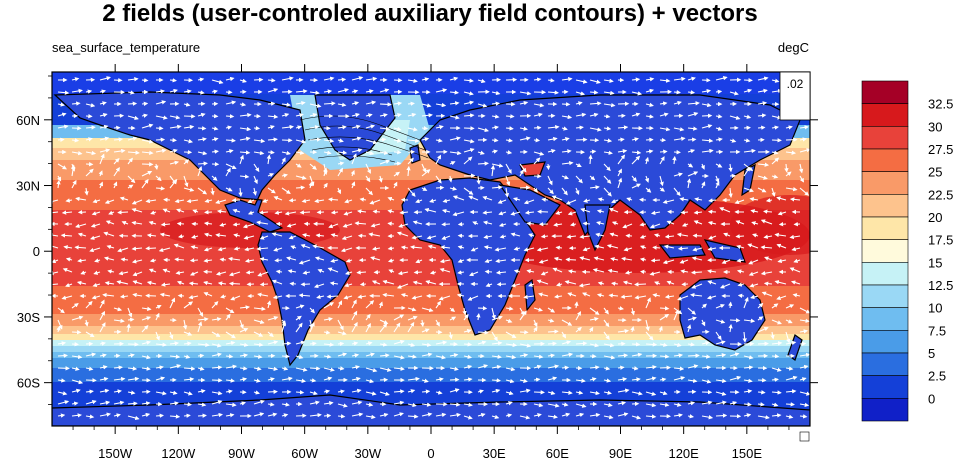 The image size is (953, 464). I want to click on colorbar-label: 10, so click(935, 308).